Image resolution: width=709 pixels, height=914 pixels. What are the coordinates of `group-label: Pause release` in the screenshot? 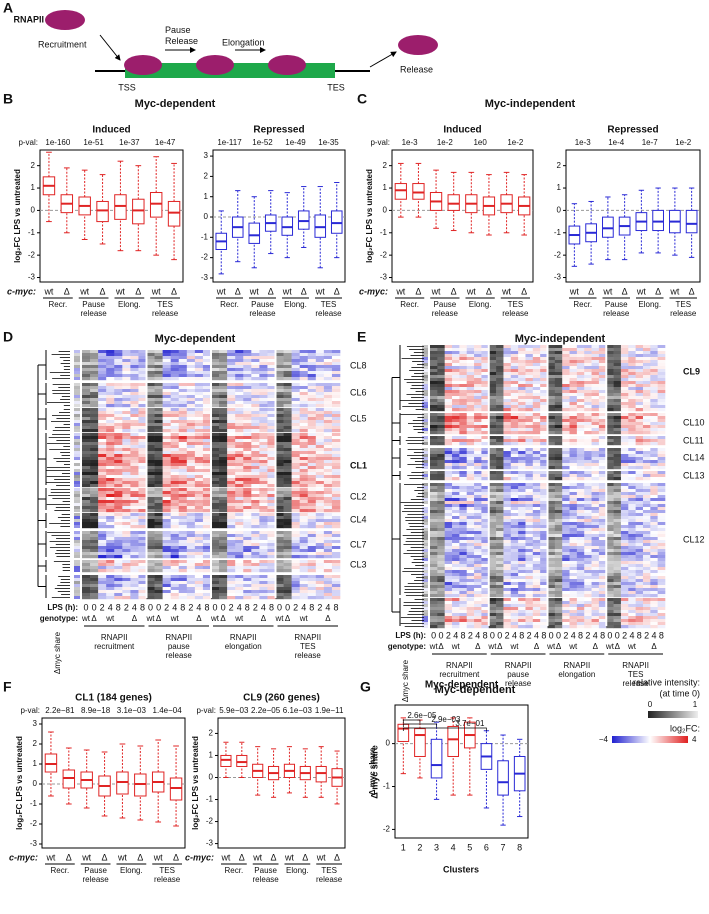 It's located at (445, 309).